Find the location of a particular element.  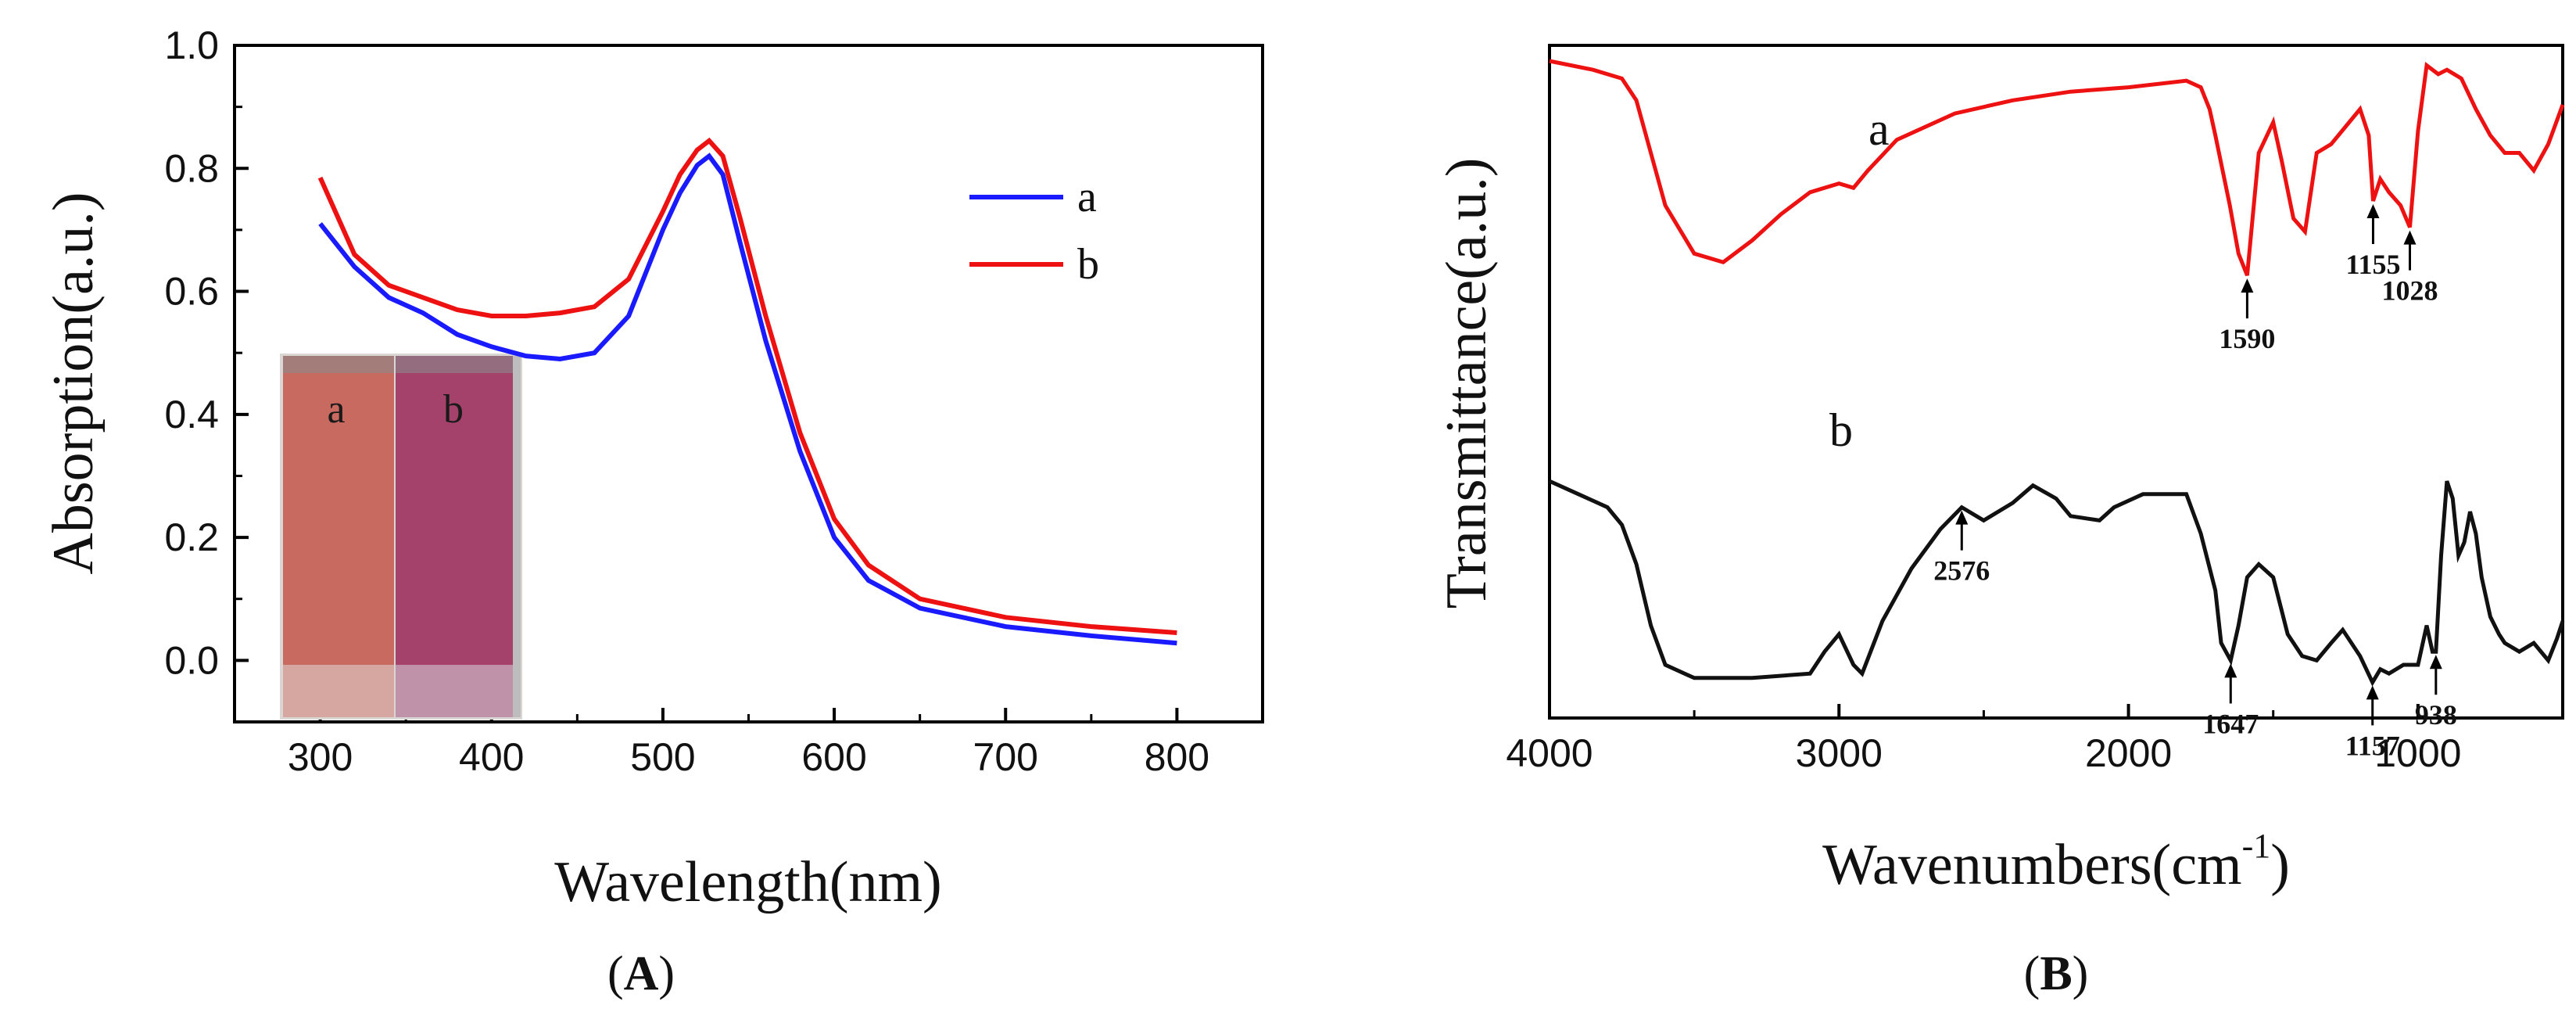

legend-label-a: a is located at coordinates (1087, 197).